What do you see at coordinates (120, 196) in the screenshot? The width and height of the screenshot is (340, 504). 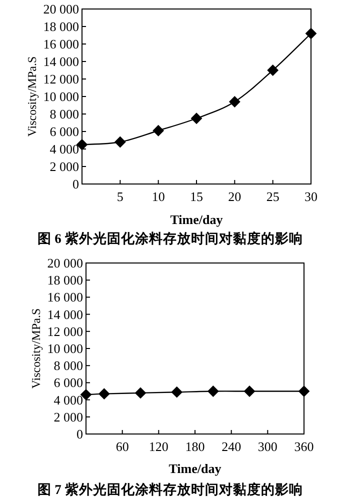 I see `x-tick-label: 5` at bounding box center [120, 196].